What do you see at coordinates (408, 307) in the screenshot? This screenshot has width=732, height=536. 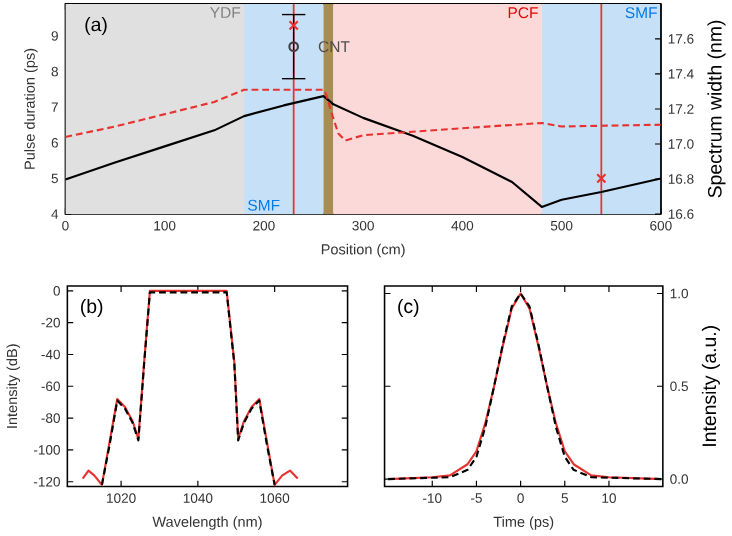 I see `annotation: (c)` at bounding box center [408, 307].